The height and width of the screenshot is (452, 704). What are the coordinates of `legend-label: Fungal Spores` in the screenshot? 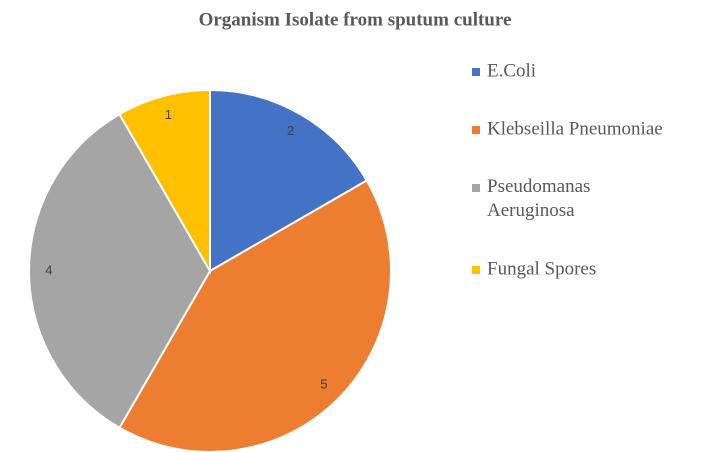 It's located at (541, 268).